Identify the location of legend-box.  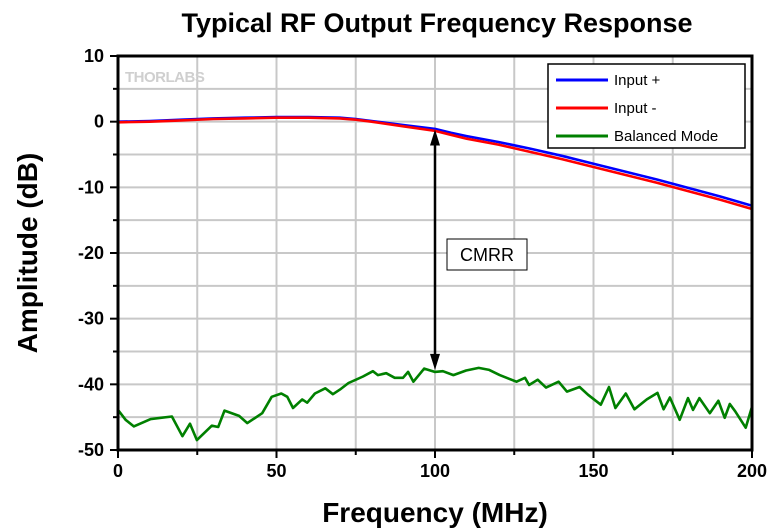
(646, 106).